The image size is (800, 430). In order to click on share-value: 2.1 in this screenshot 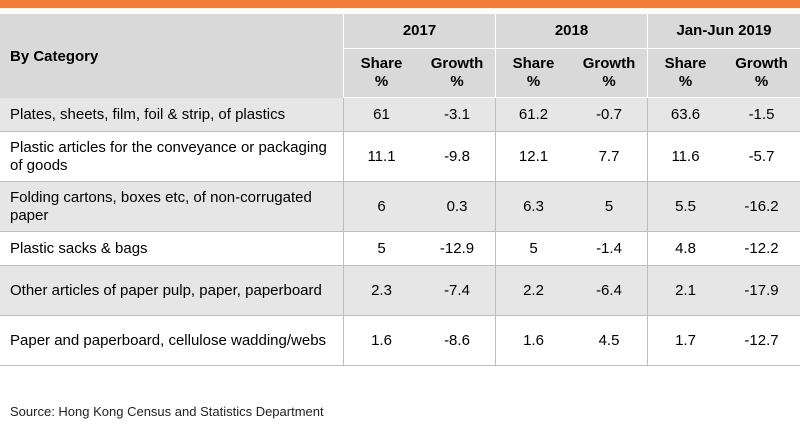, I will do `click(685, 290)`.